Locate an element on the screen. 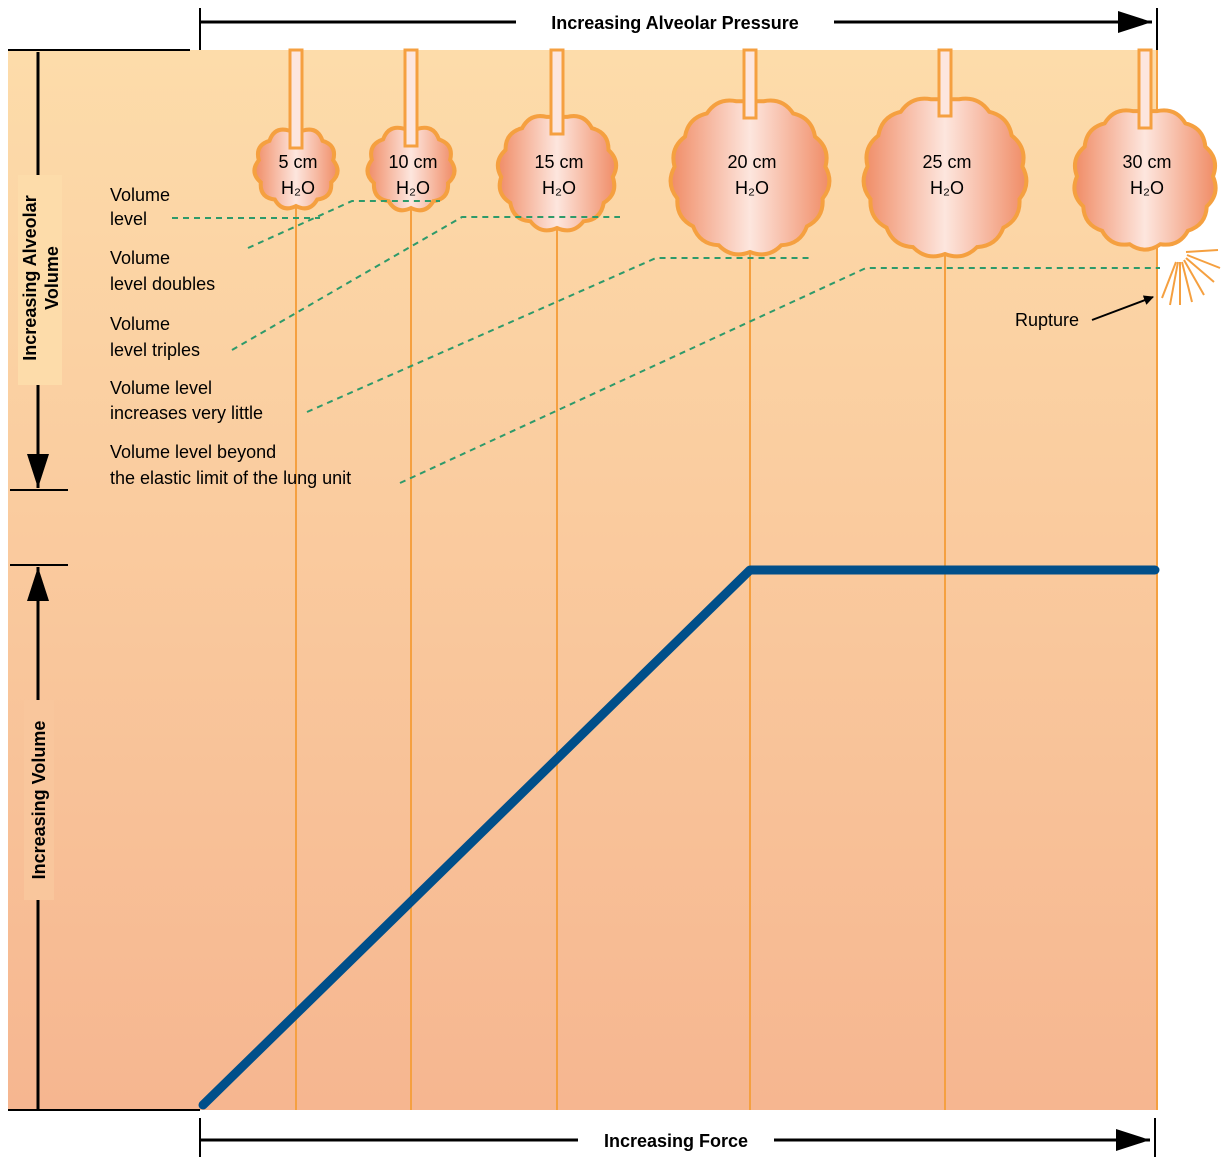  left-upper-axis-label: Volume is located at coordinates (52, 278).